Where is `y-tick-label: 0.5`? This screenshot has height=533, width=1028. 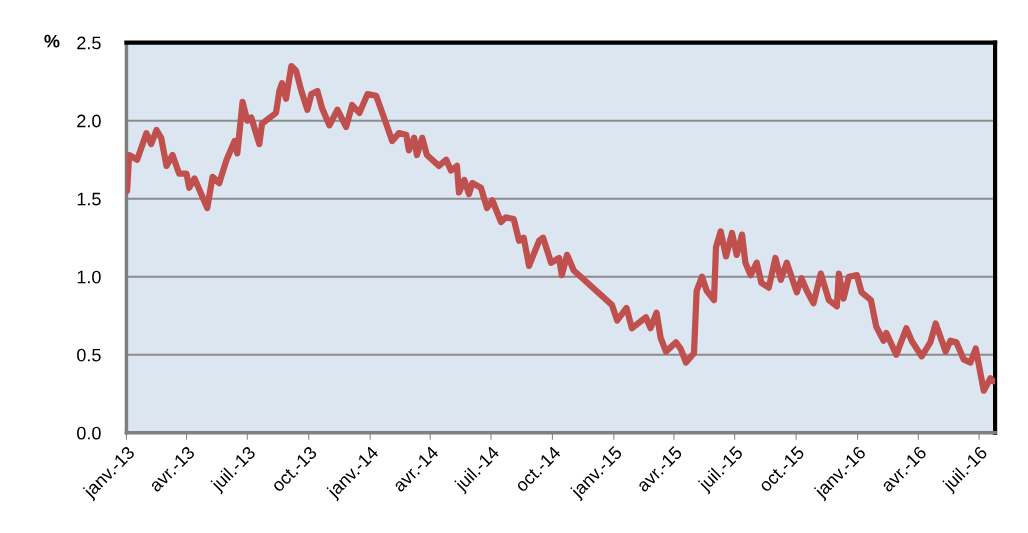
y-tick-label: 0.5 is located at coordinates (89, 355).